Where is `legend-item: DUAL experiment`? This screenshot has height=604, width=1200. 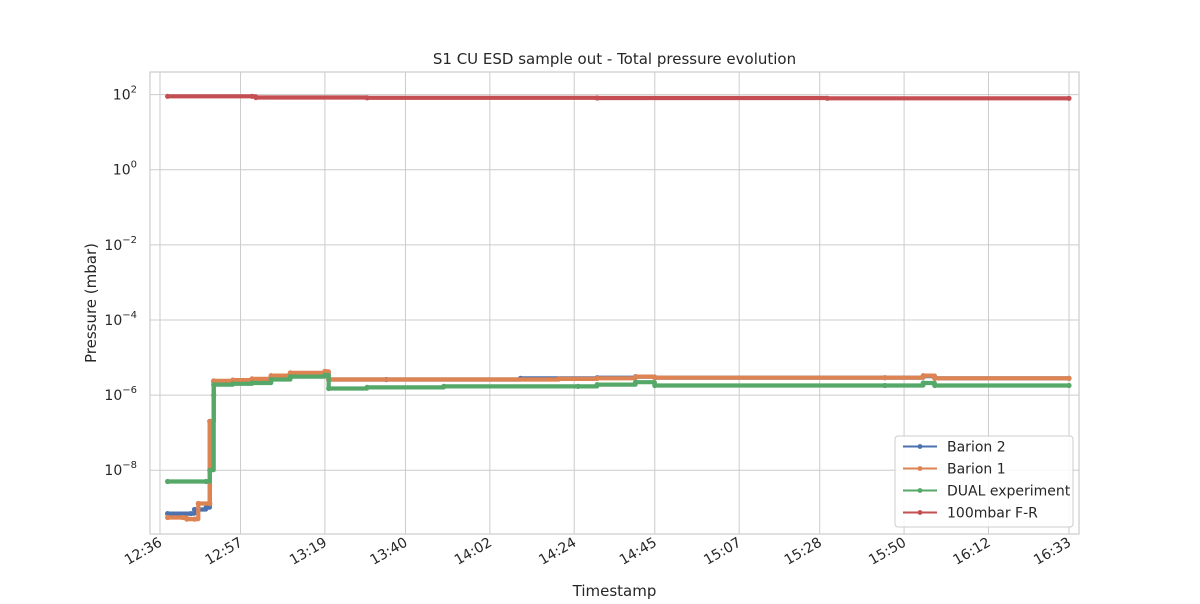
legend-item: DUAL experiment is located at coordinates (987, 492).